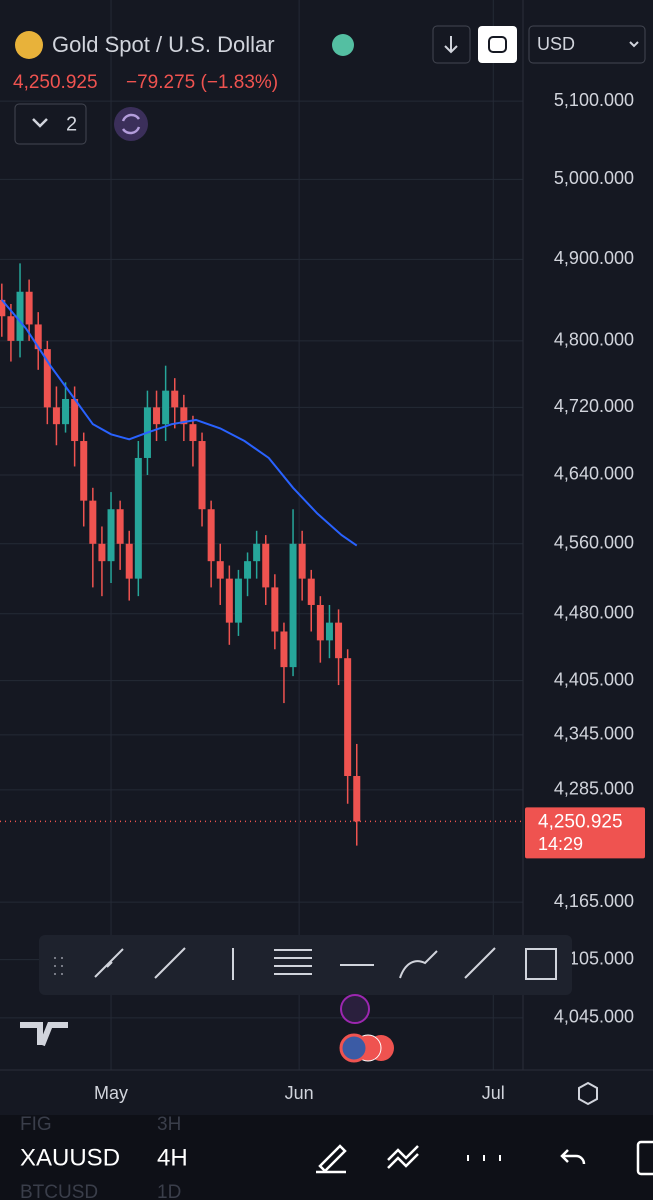 The width and height of the screenshot is (653, 1200). Describe the element at coordinates (169, 1124) in the screenshot. I see `prev-interval: 3H` at that location.